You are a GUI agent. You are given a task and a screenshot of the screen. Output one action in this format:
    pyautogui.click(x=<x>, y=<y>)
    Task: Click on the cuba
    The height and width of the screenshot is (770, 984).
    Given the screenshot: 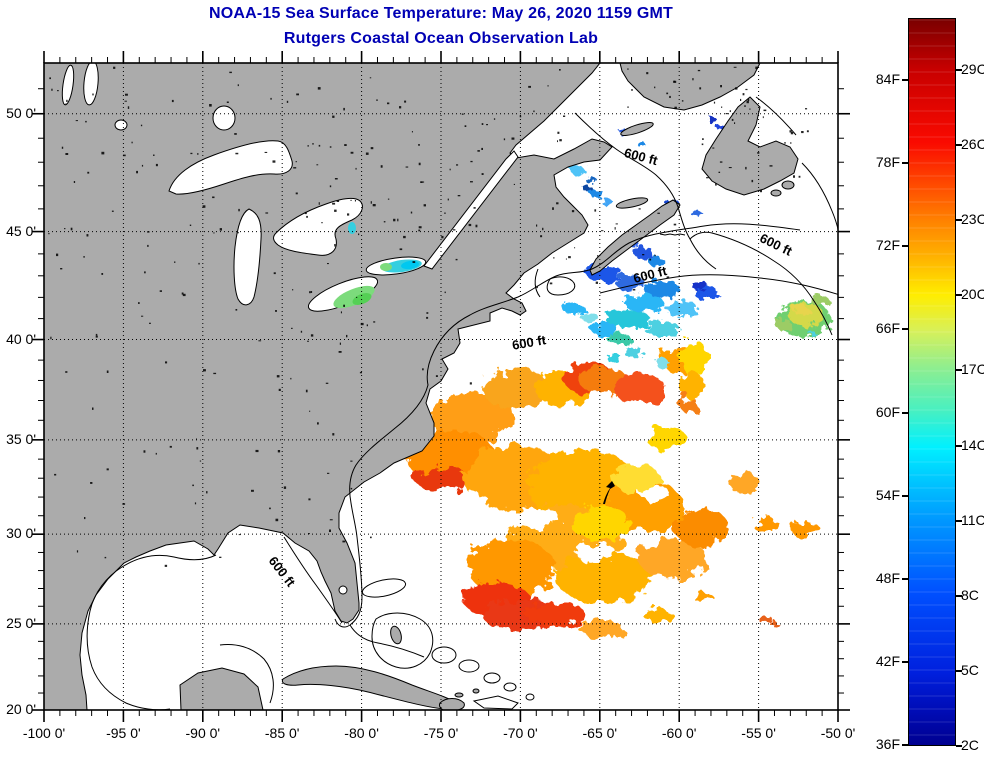 What is the action you would take?
    pyautogui.click(x=369, y=687)
    